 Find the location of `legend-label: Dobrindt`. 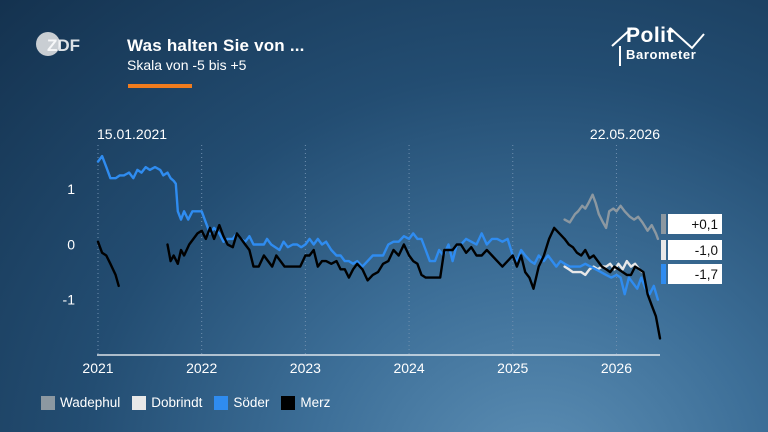

legend-label: Dobrindt is located at coordinates (177, 402).